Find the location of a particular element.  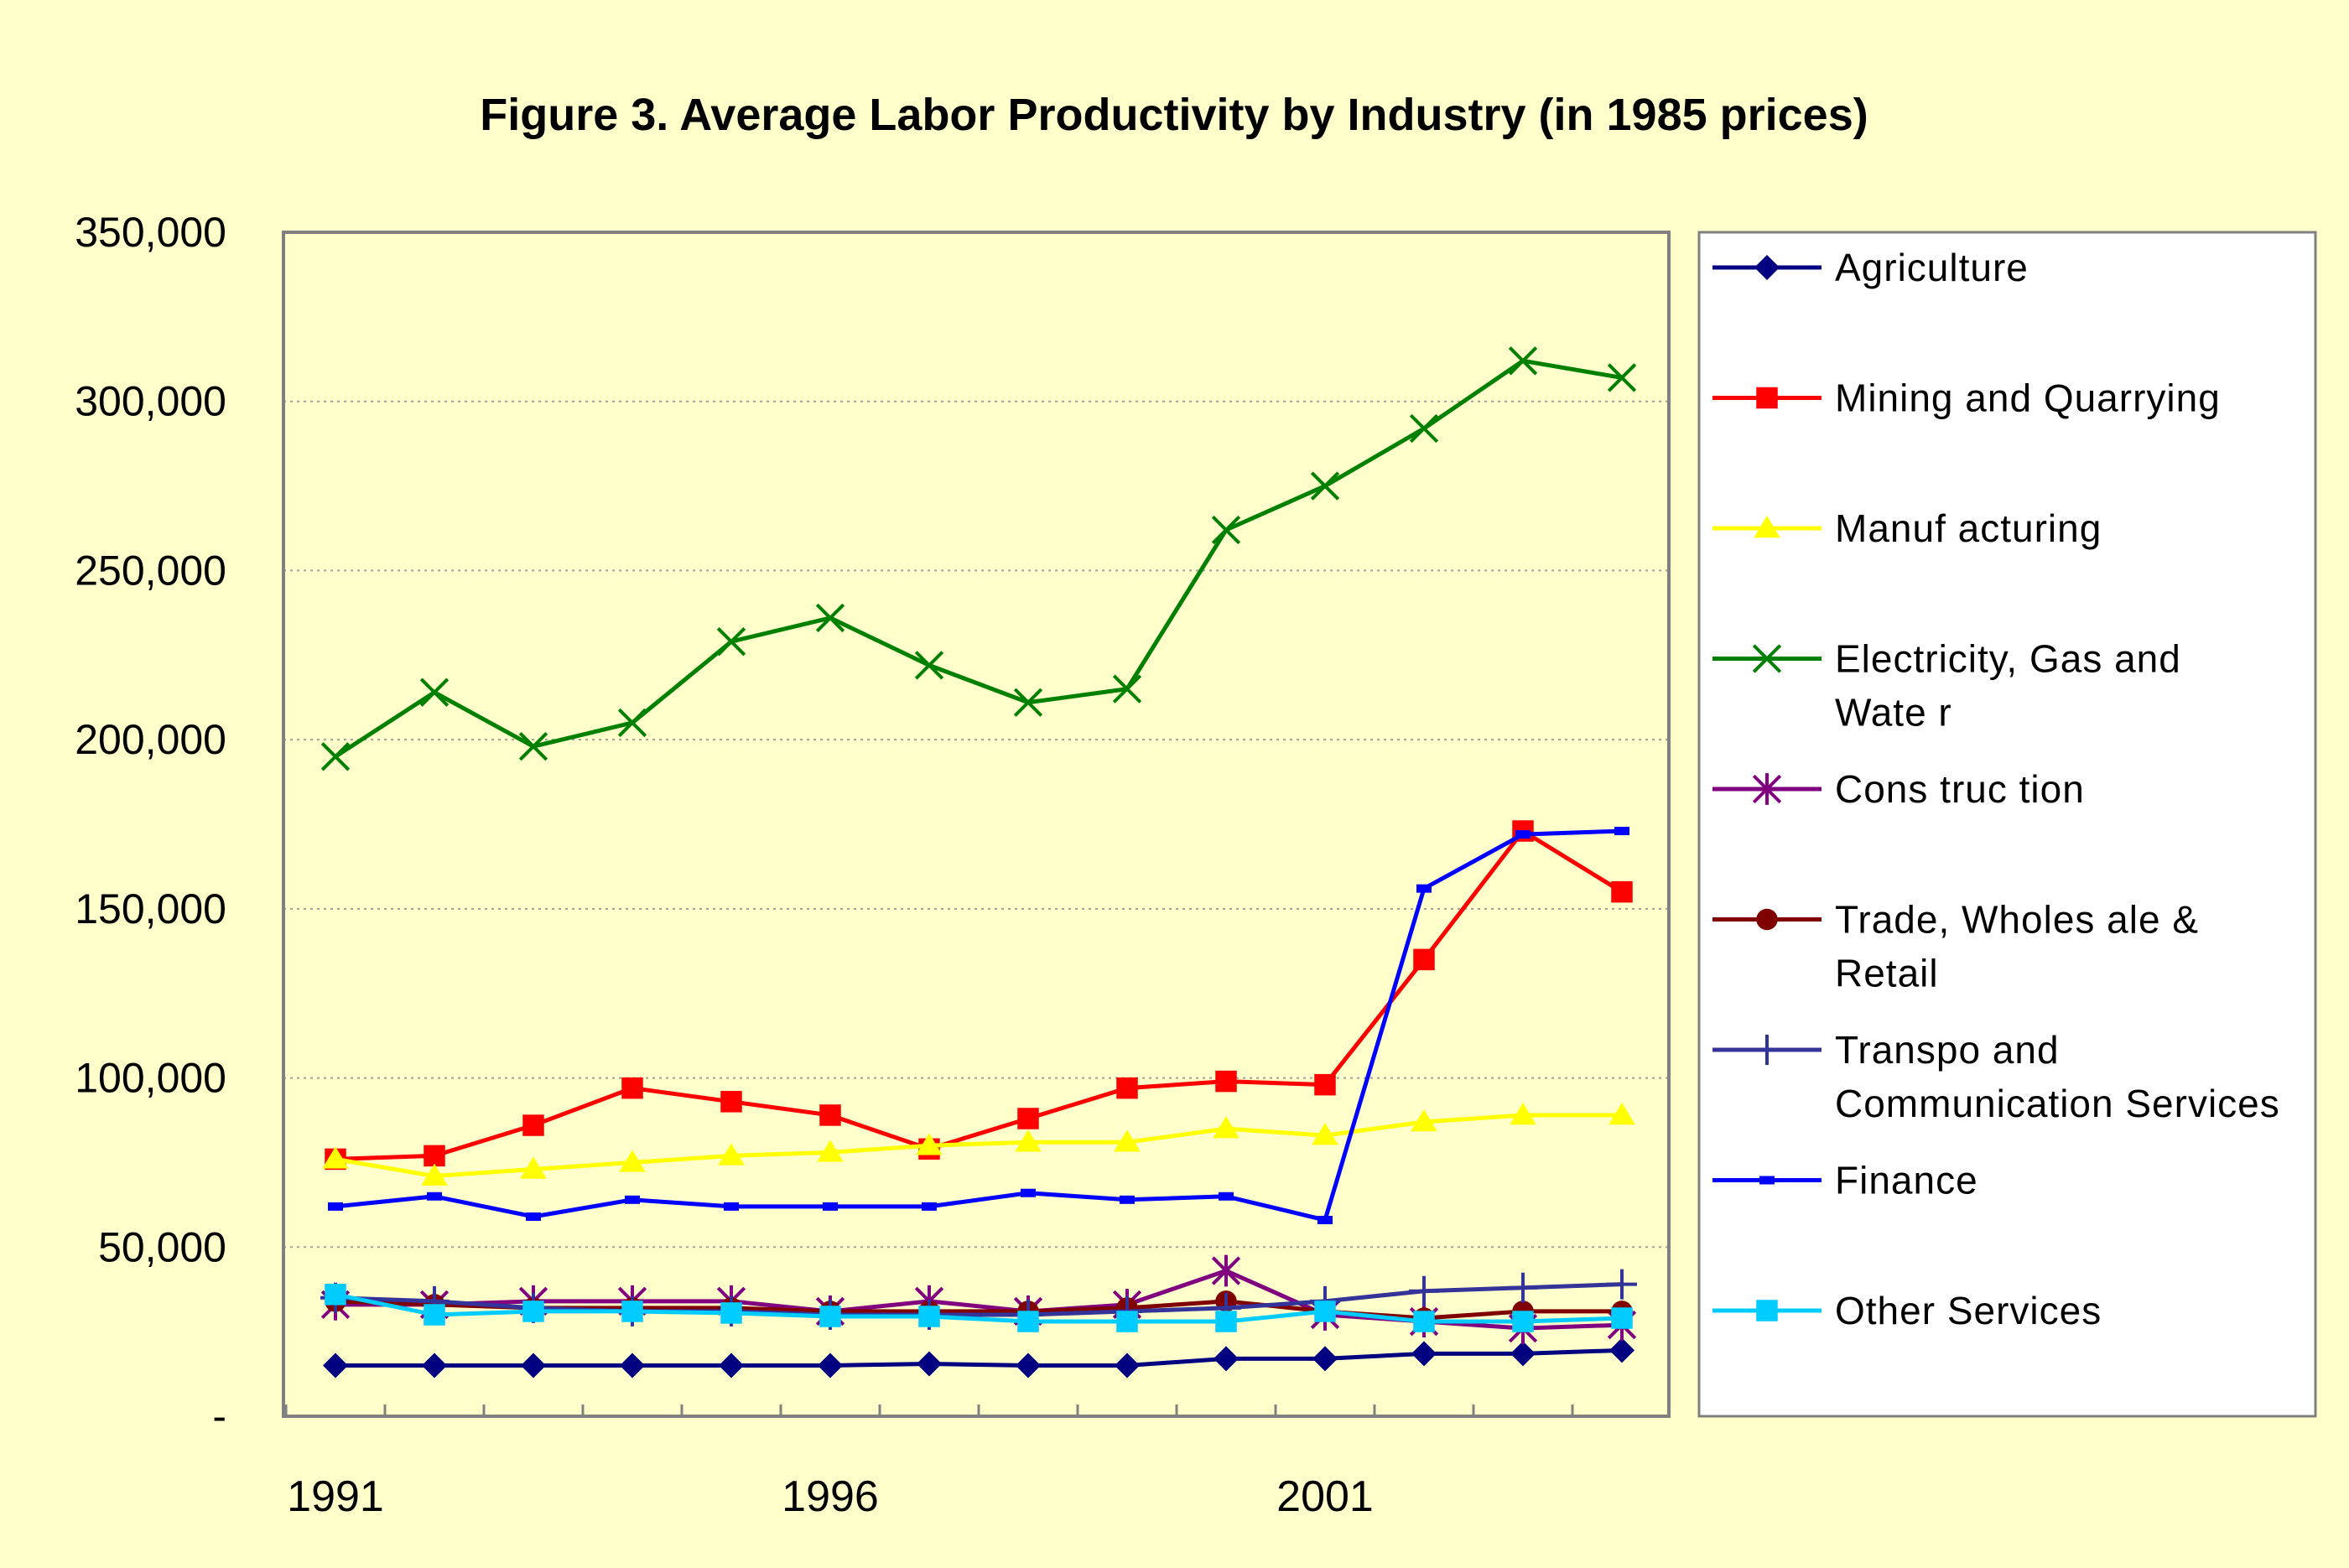

series-finance is located at coordinates (978, 1026).